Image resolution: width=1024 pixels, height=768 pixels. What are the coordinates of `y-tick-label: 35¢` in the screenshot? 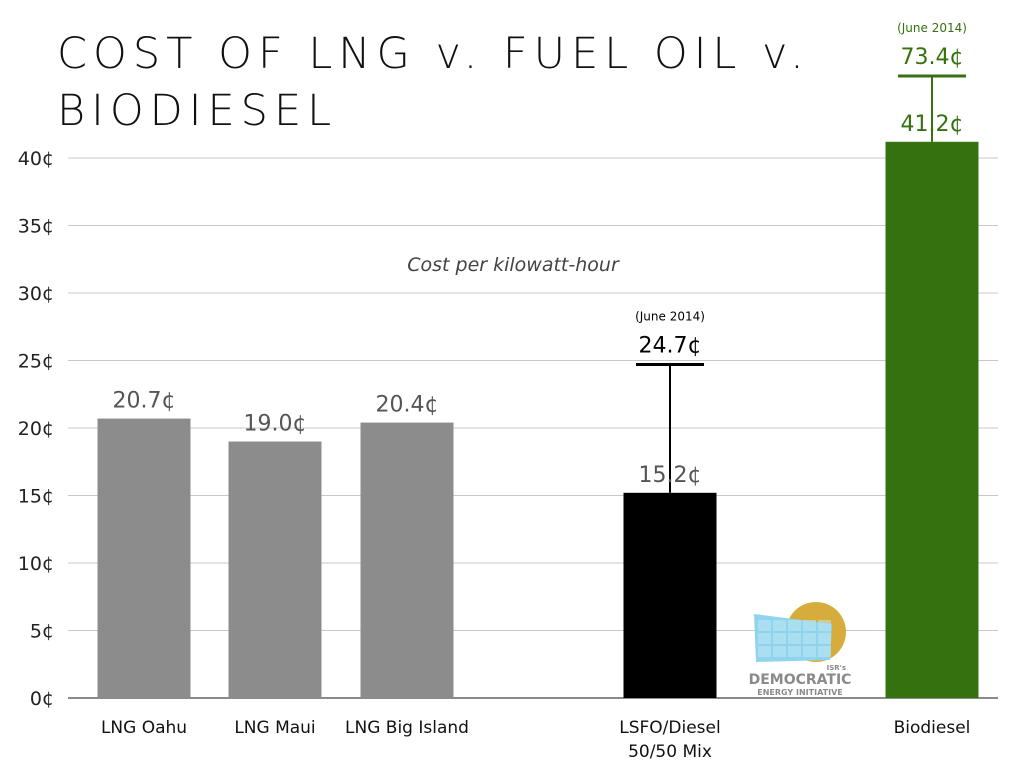 It's located at (36, 227).